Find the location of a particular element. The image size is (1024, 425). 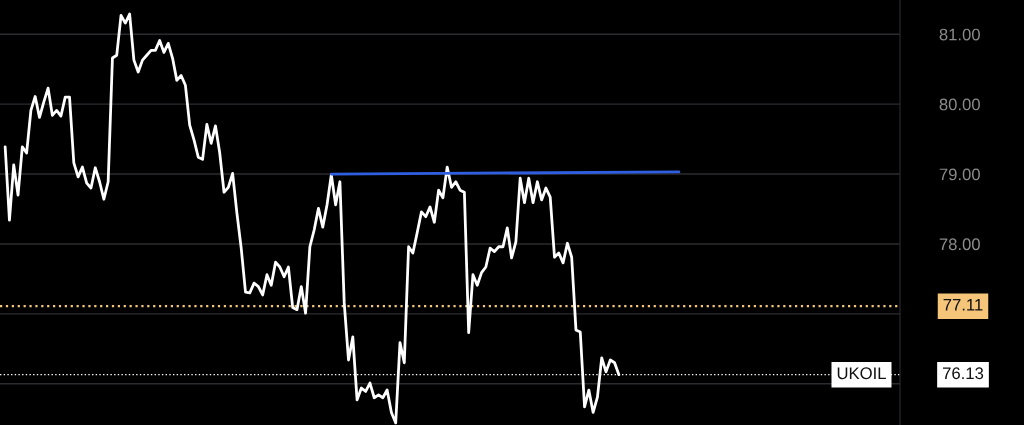

y-tick-label: 79.00 is located at coordinates (959, 174).